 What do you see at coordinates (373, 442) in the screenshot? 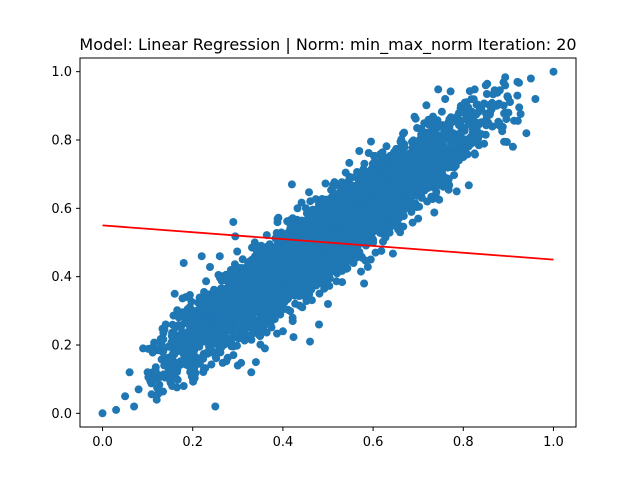
I see `x-tick-label: 0.6` at bounding box center [373, 442].